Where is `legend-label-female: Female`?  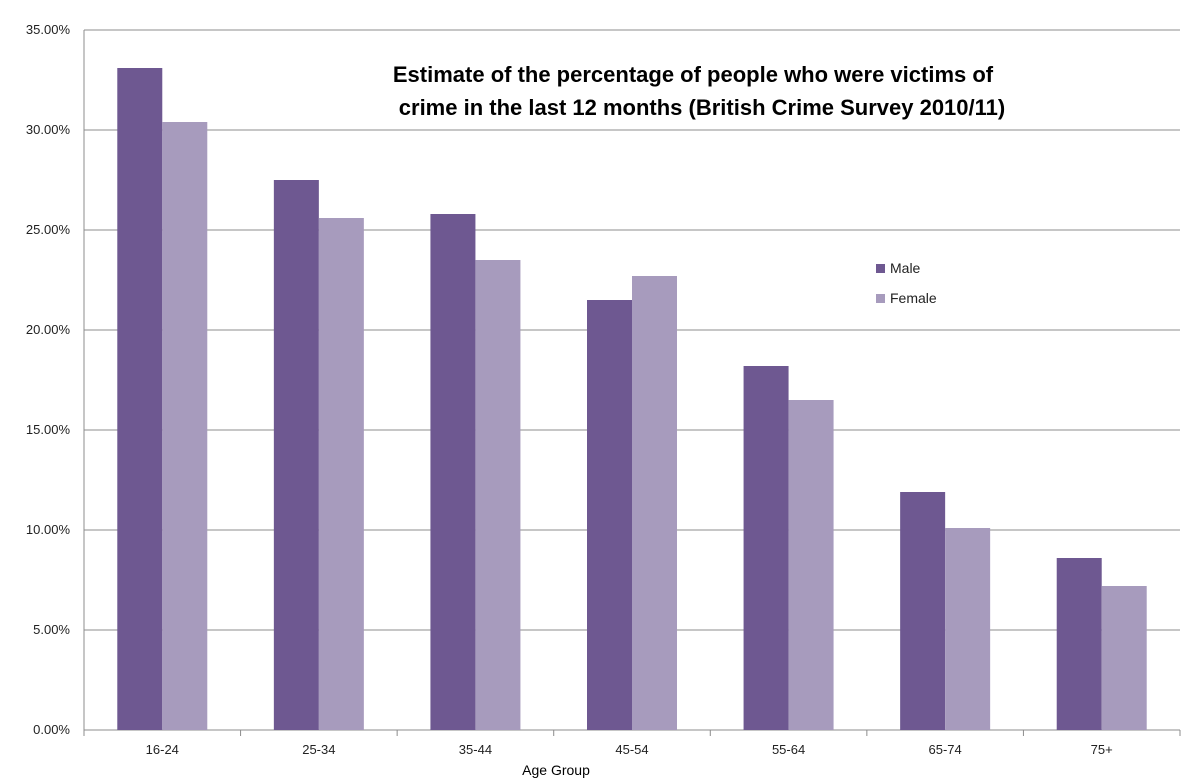
legend-label-female: Female is located at coordinates (913, 298).